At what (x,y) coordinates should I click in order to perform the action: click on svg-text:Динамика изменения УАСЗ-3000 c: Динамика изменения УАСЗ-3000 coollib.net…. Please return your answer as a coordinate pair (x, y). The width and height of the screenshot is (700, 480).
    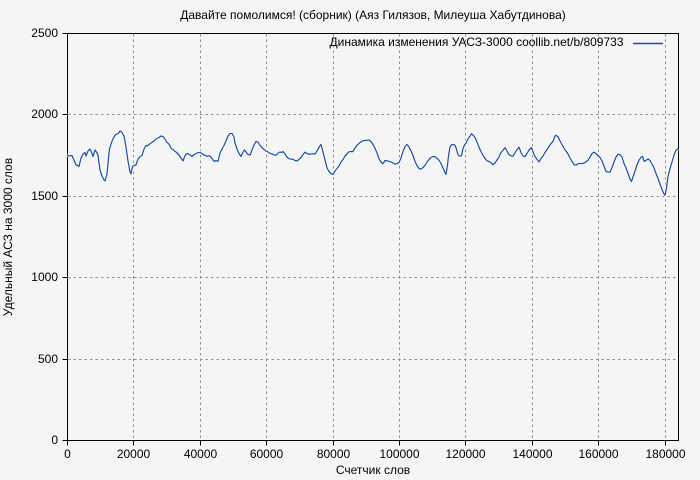
    Looking at the image, I should click on (477, 42).